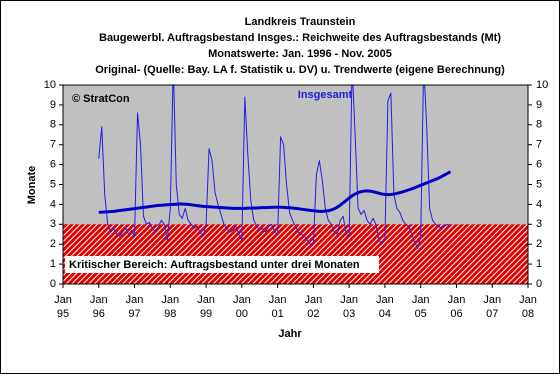 The image size is (560, 374). What do you see at coordinates (53, 284) in the screenshot?
I see `y-tick-label: 0` at bounding box center [53, 284].